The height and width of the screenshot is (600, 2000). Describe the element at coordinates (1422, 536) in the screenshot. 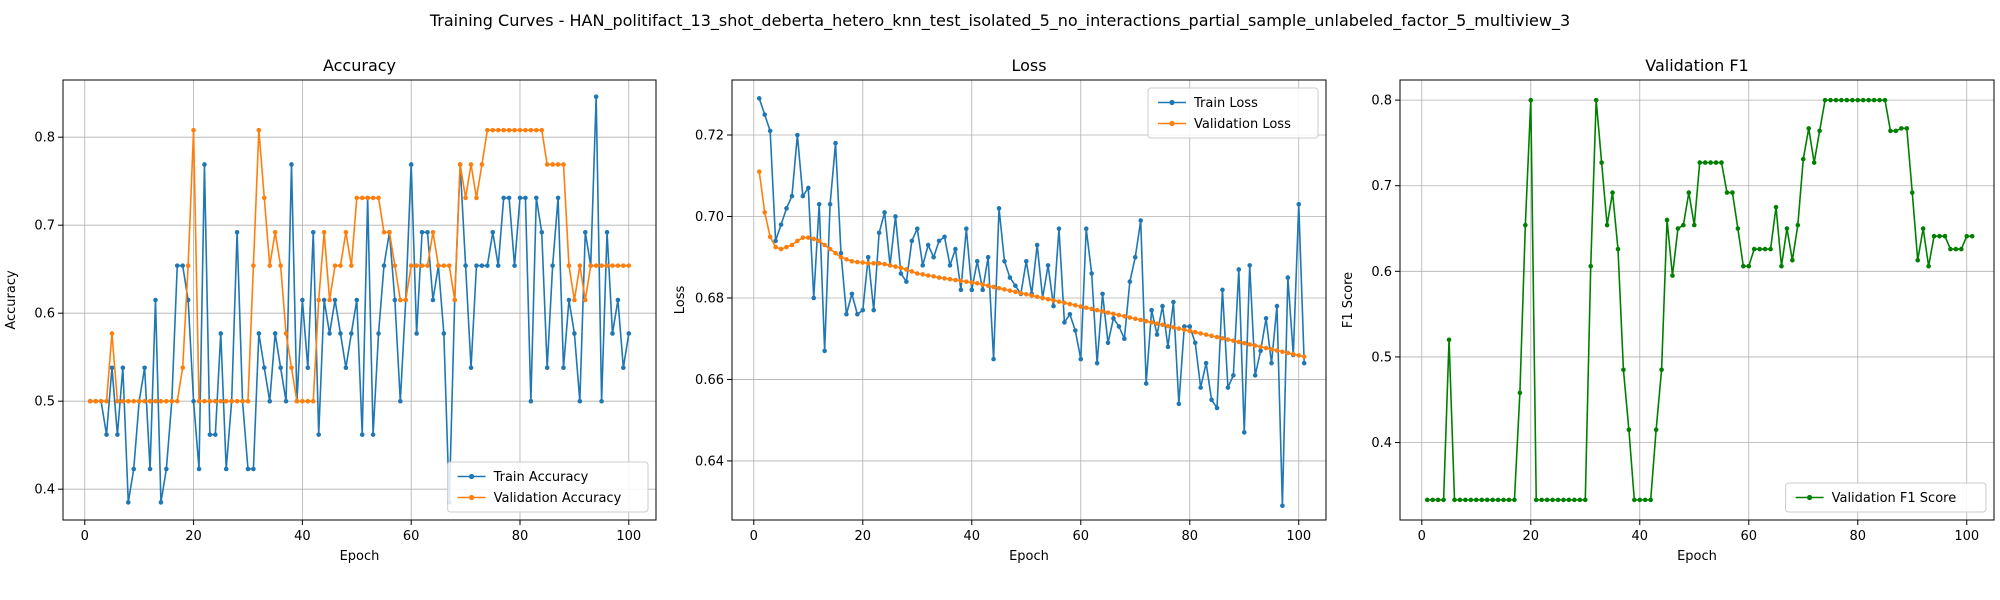

I see `x-tick-label: 0` at that location.